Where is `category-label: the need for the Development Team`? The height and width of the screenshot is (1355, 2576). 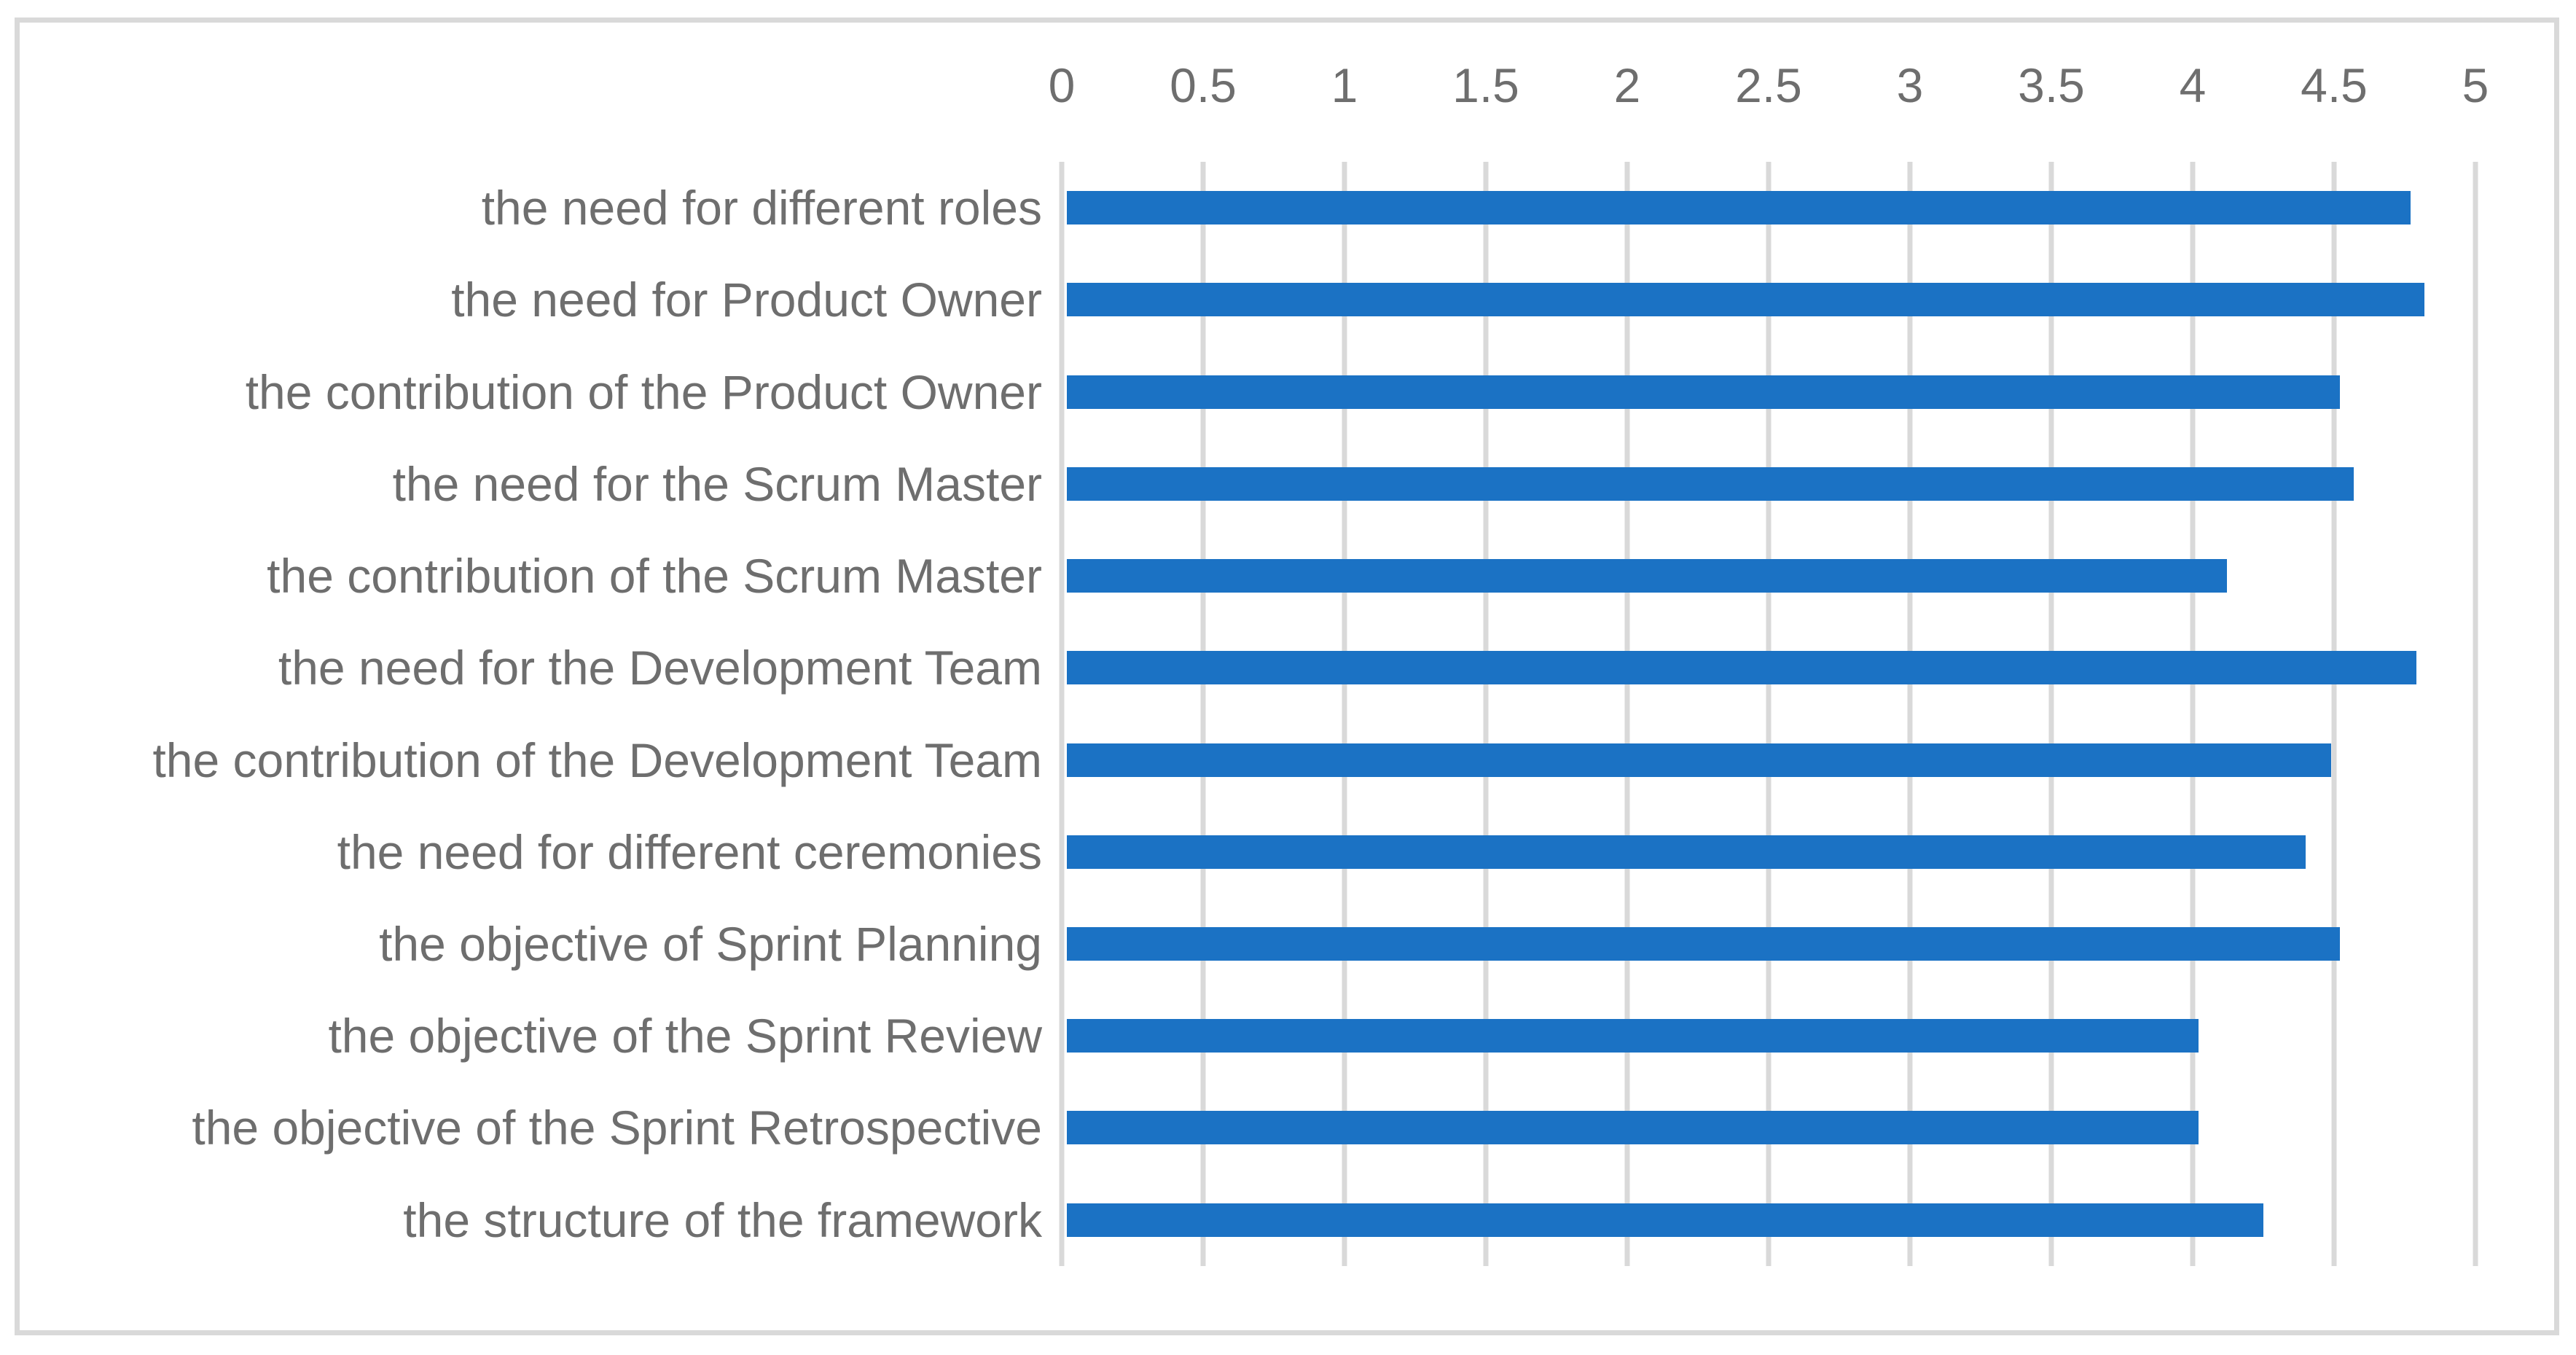
category-label: the need for the Development Team is located at coordinates (660, 668).